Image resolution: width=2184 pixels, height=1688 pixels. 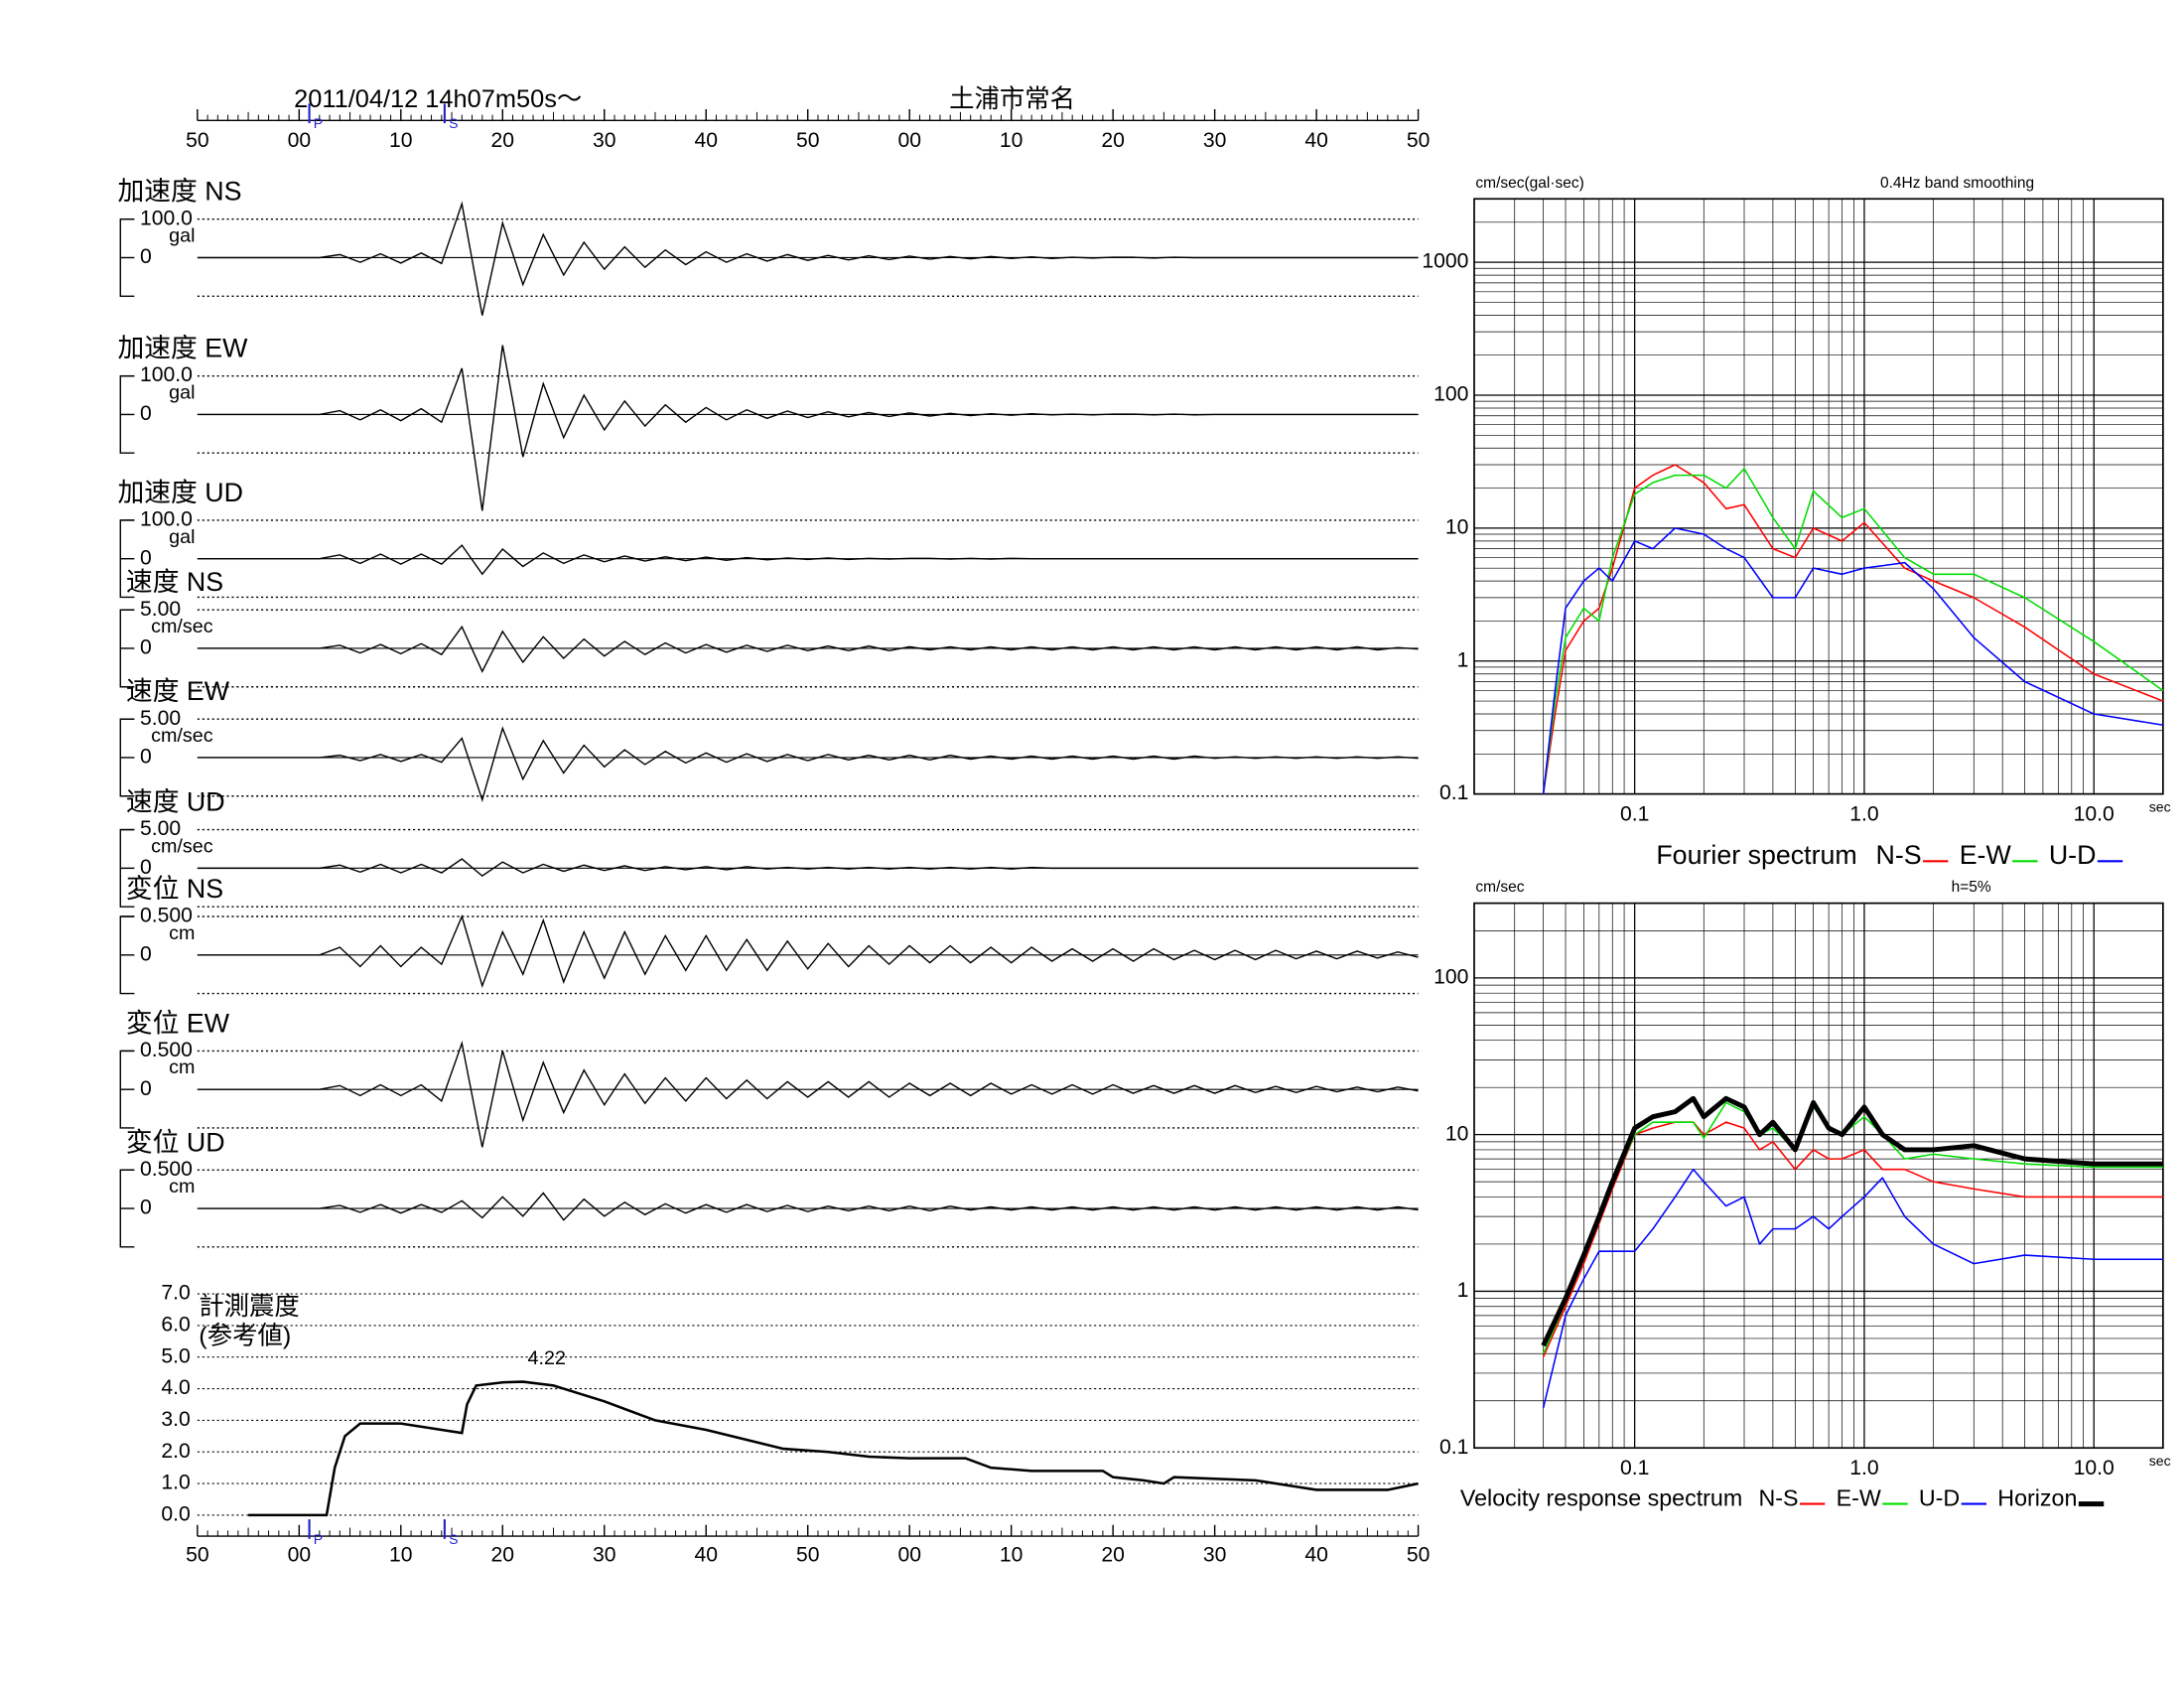 I want to click on y-axis-label: (参考値), so click(x=245, y=1336).